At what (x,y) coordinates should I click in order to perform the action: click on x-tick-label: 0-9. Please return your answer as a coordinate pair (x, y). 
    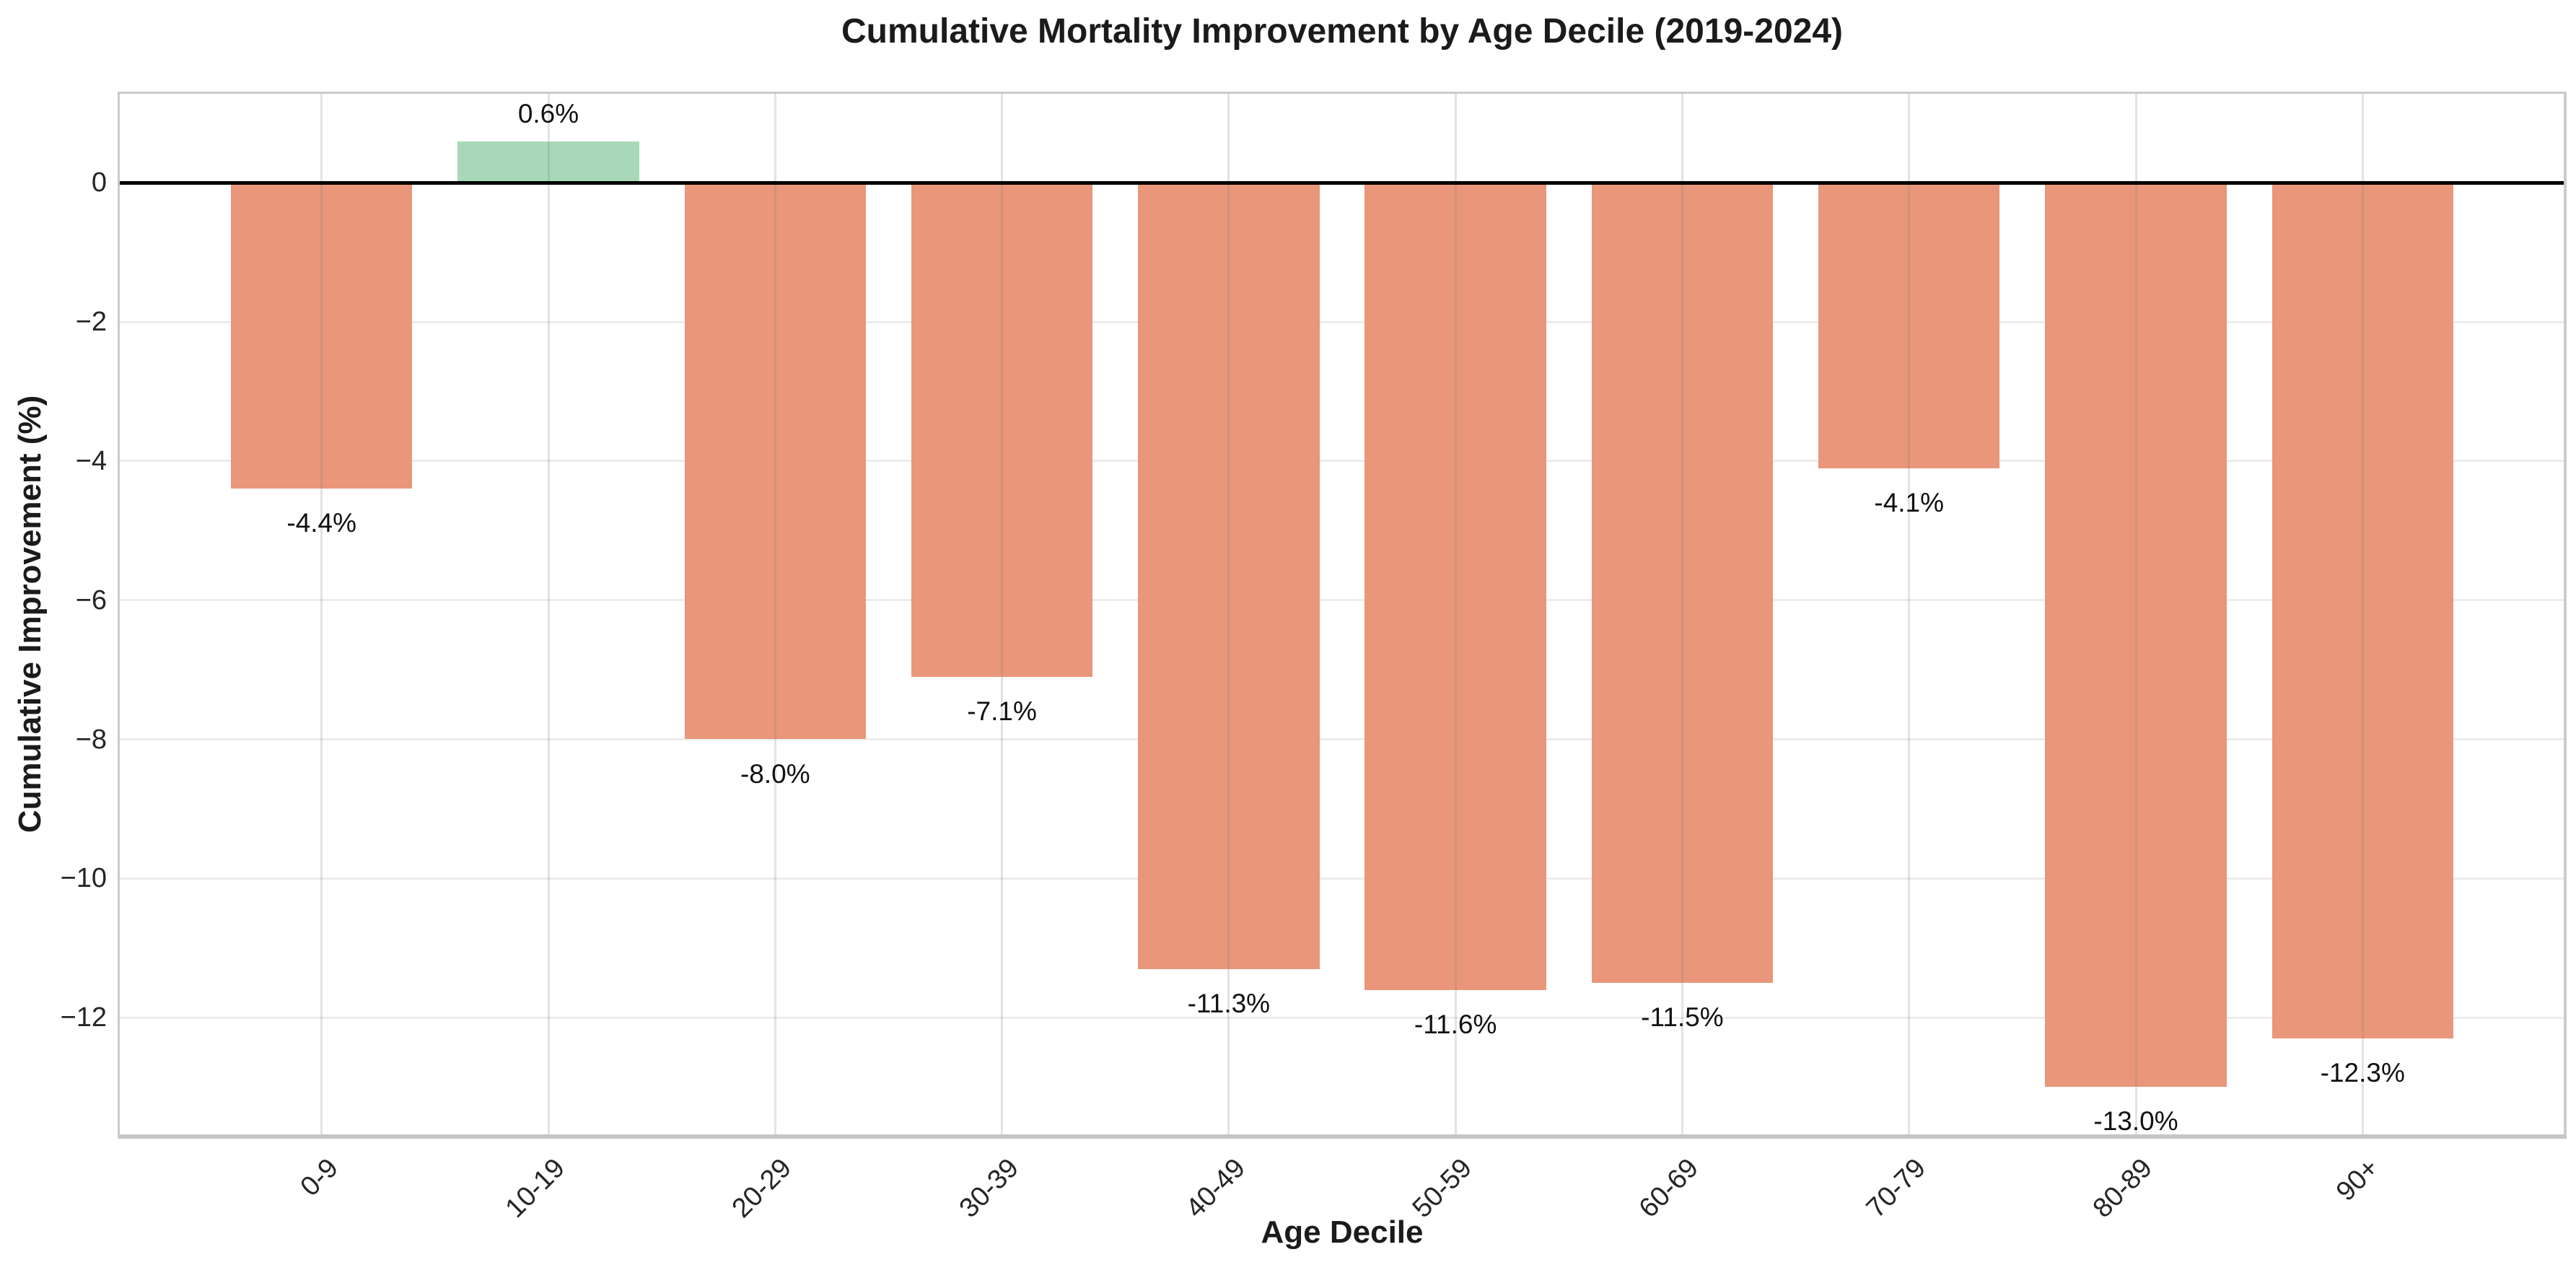
    Looking at the image, I should click on (319, 1177).